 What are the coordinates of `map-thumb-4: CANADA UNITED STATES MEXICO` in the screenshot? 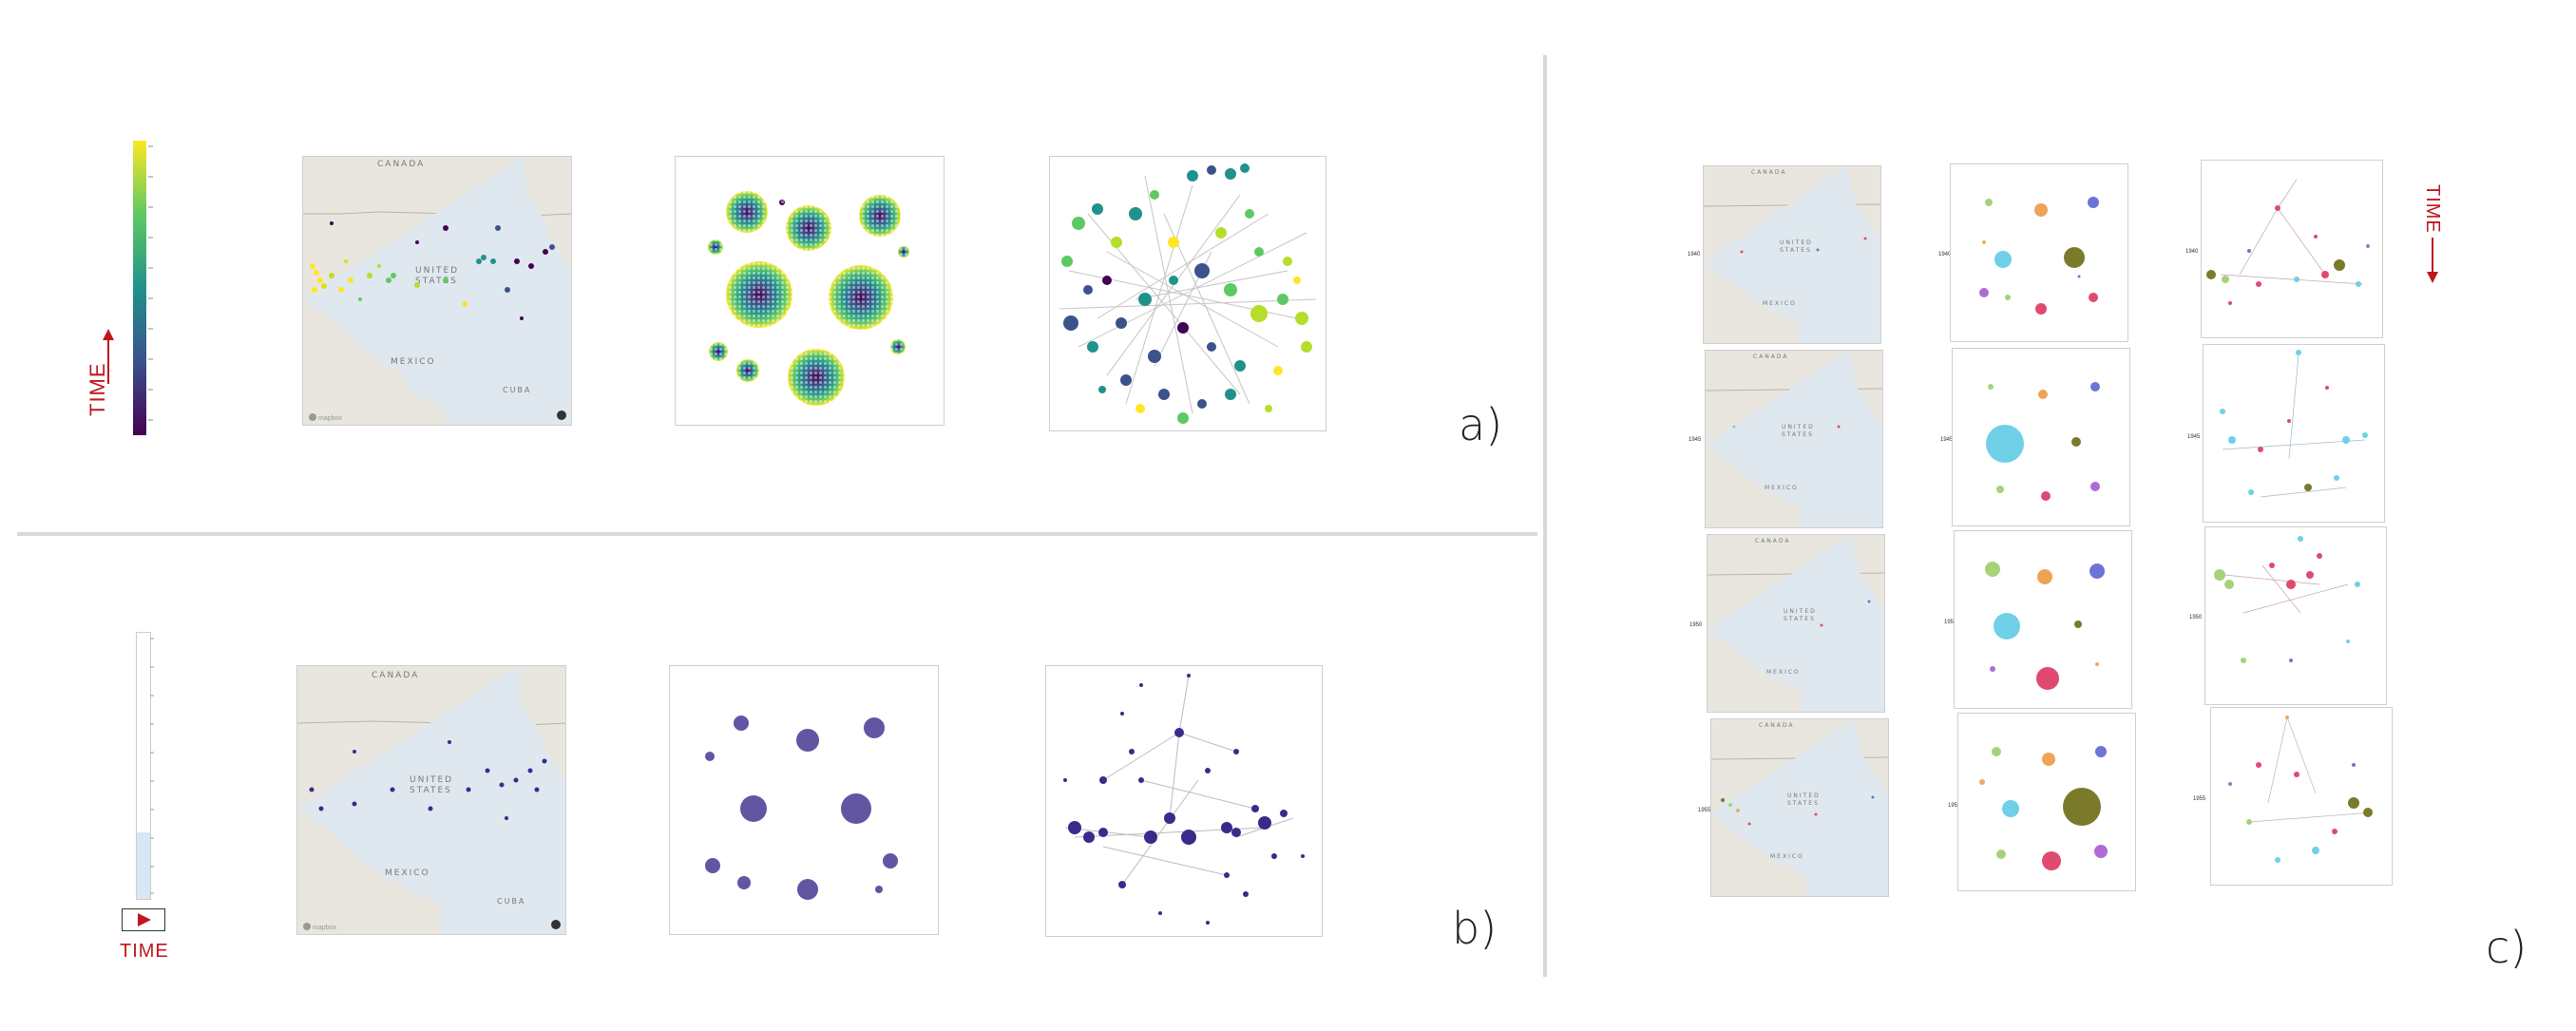 It's located at (1799, 807).